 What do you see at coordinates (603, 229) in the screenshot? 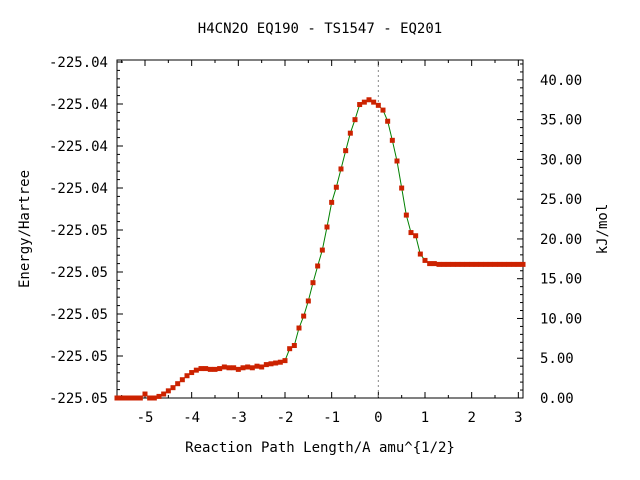
I see `y2-axis-label: kJ/mol` at bounding box center [603, 229].